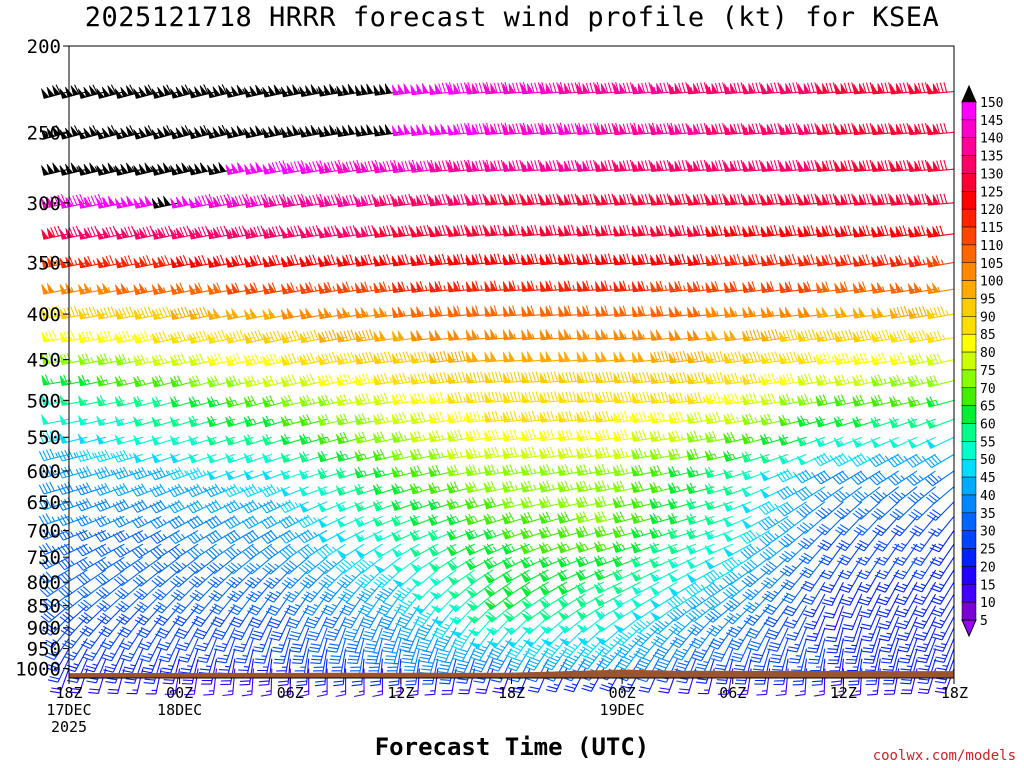  What do you see at coordinates (944, 756) in the screenshot?
I see `credit-link: coolwx.com/models` at bounding box center [944, 756].